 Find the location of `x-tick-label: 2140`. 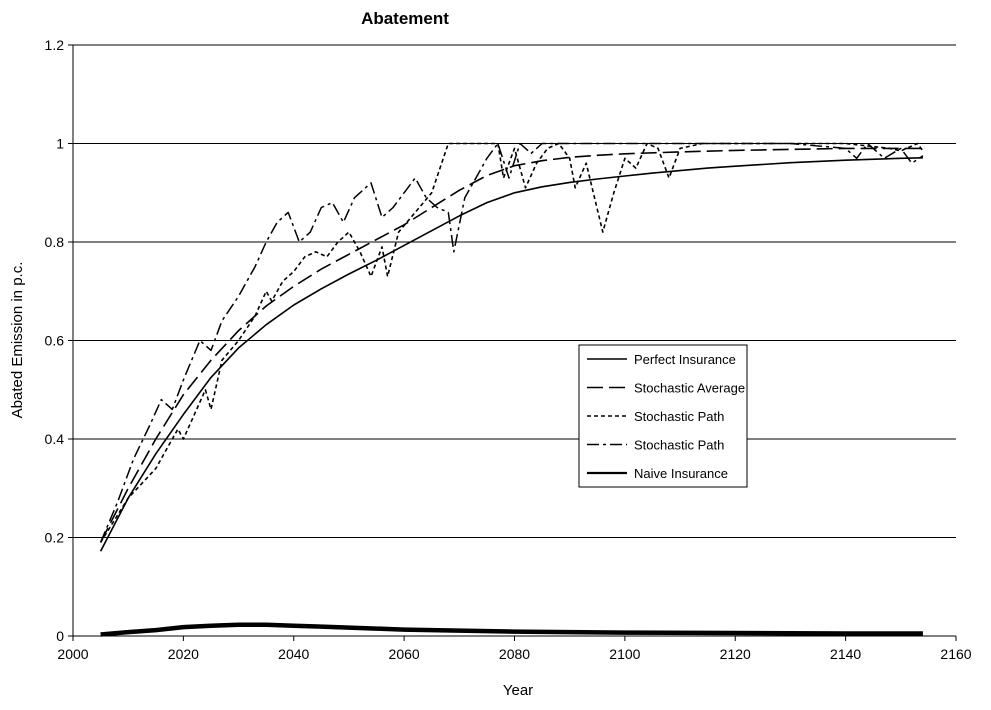

x-tick-label: 2140 is located at coordinates (845, 654).